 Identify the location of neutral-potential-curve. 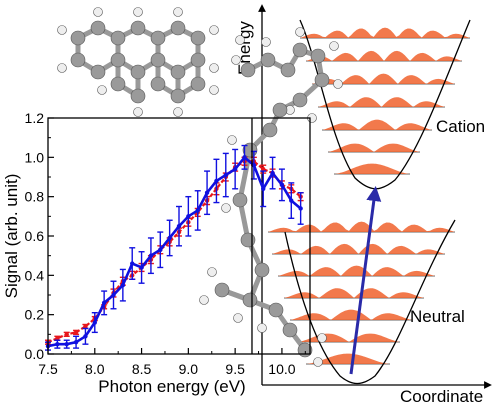
(370, 302).